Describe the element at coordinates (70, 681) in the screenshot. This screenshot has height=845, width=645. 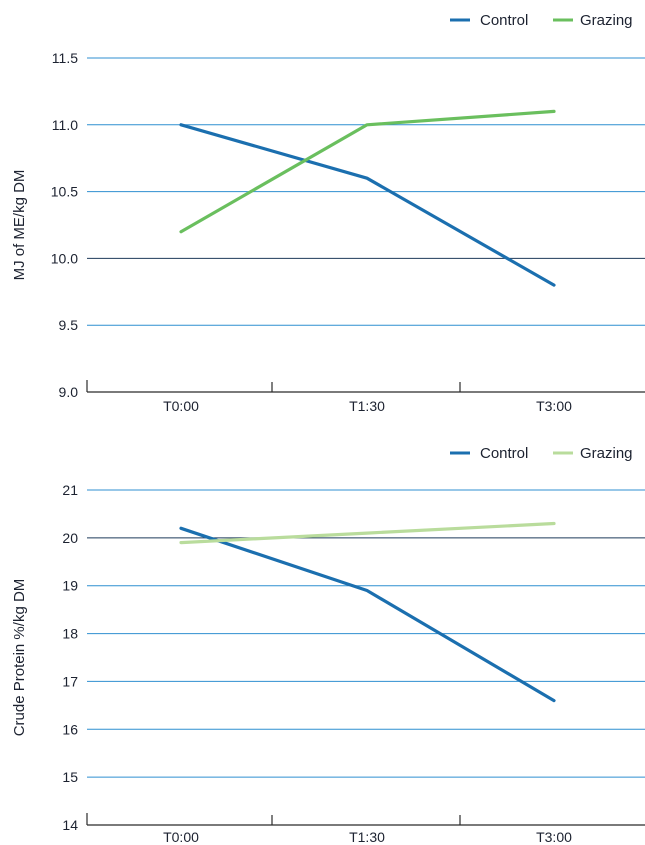
I see `y-tick-label: 17` at that location.